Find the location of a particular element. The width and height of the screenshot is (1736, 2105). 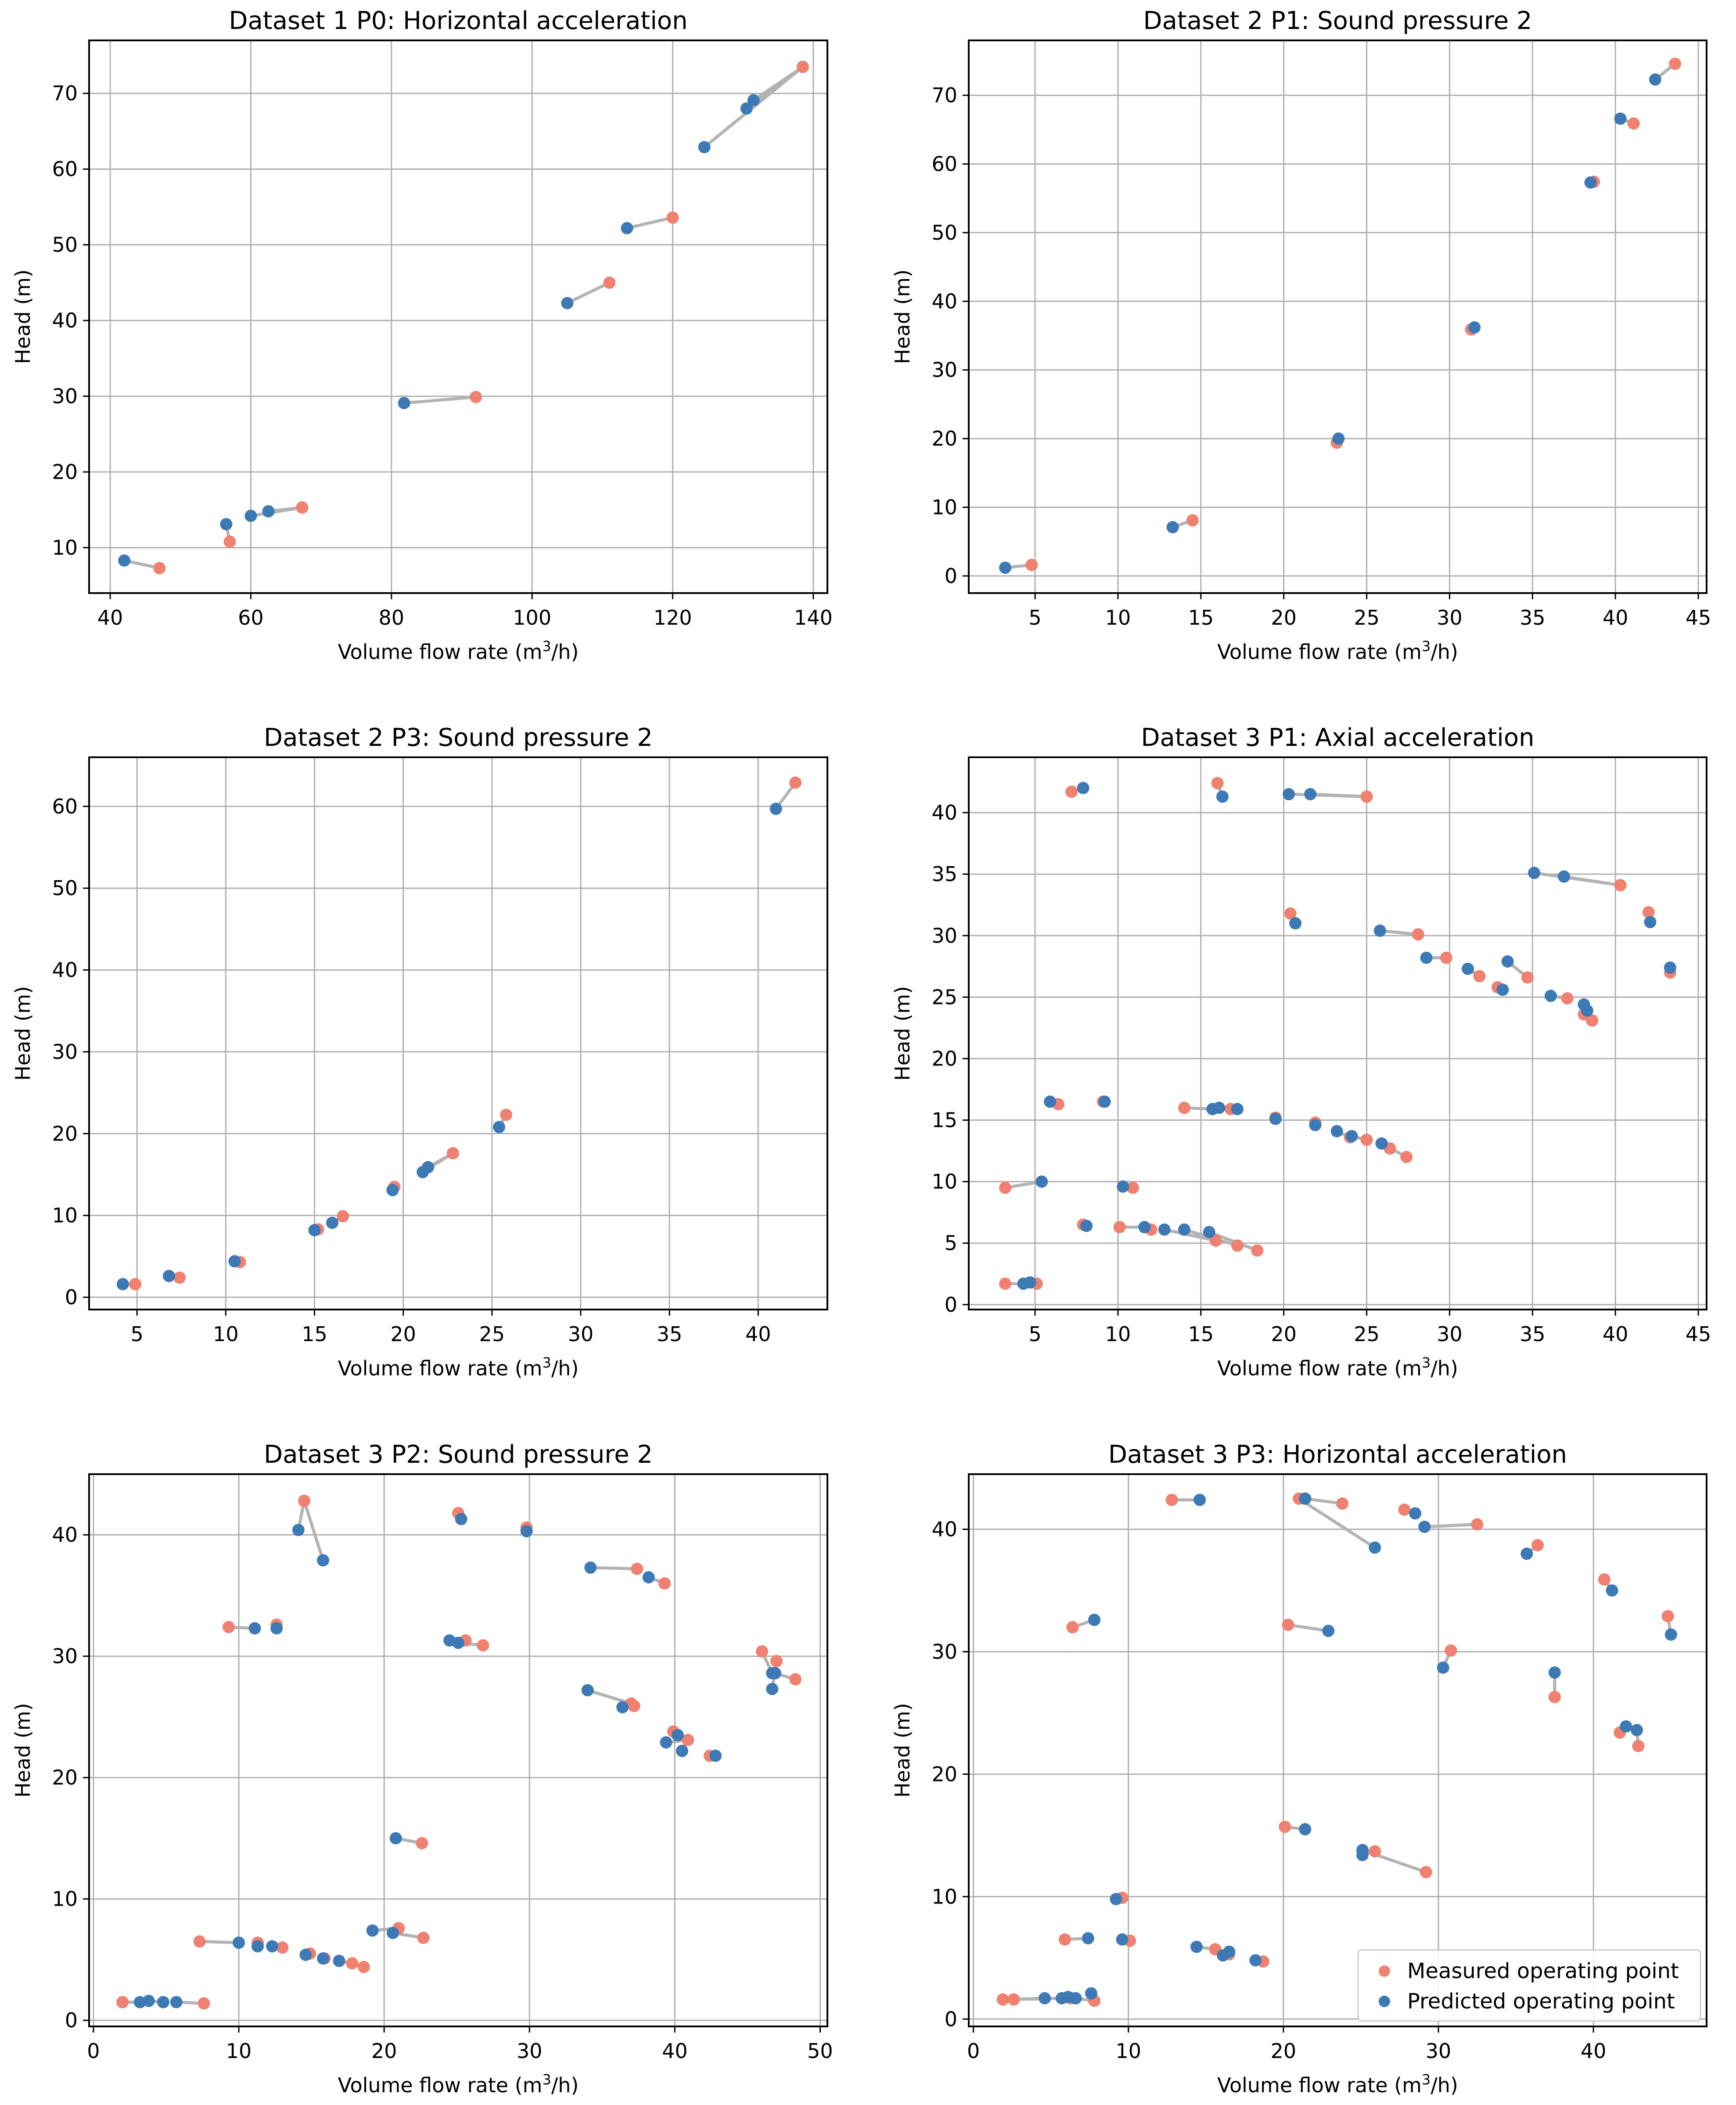

x-tick-label: 10 is located at coordinates (1128, 2051).